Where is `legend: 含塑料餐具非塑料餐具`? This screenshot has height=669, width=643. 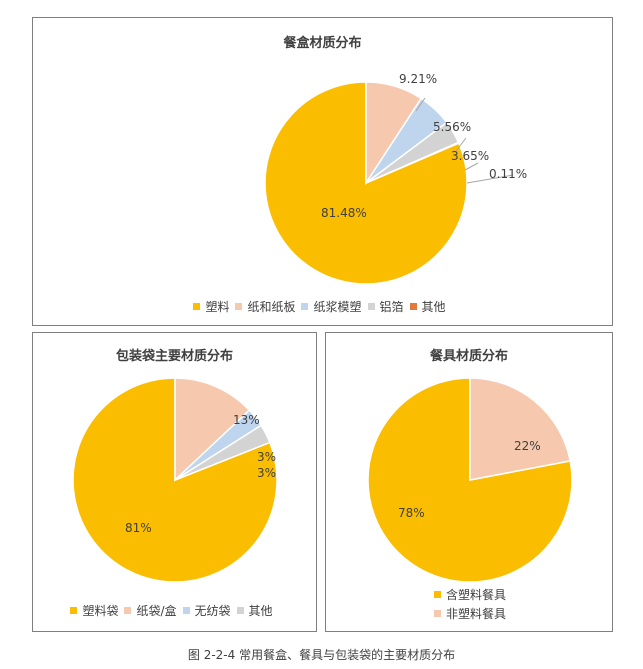
legend: 含塑料餐具非塑料餐具 is located at coordinates (470, 605).